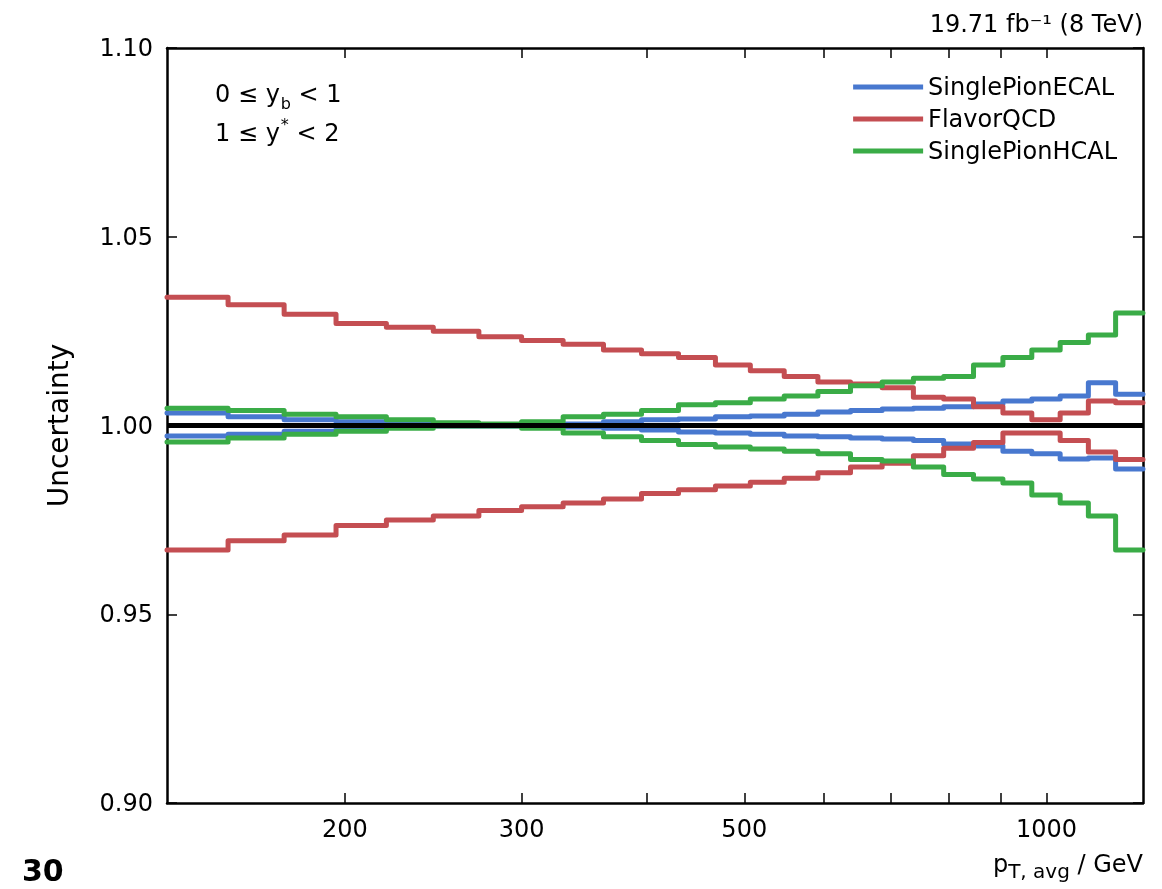 The image size is (1162, 889). Describe the element at coordinates (344, 829) in the screenshot. I see `x-tick-label: 200` at that location.